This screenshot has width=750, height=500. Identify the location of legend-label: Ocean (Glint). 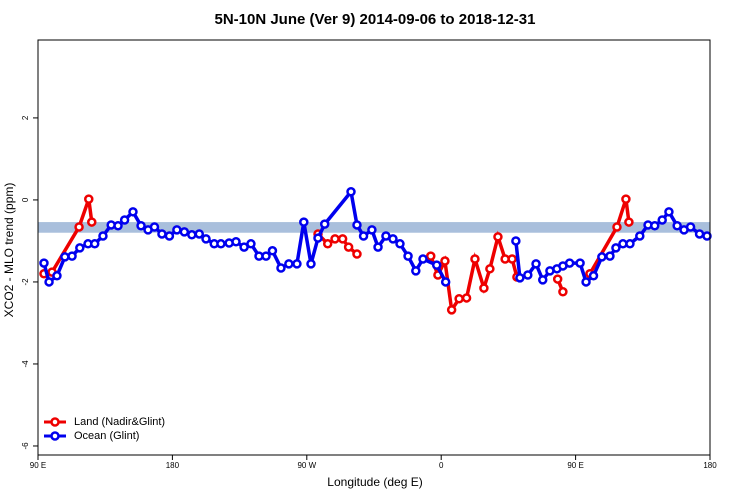
(106, 436).